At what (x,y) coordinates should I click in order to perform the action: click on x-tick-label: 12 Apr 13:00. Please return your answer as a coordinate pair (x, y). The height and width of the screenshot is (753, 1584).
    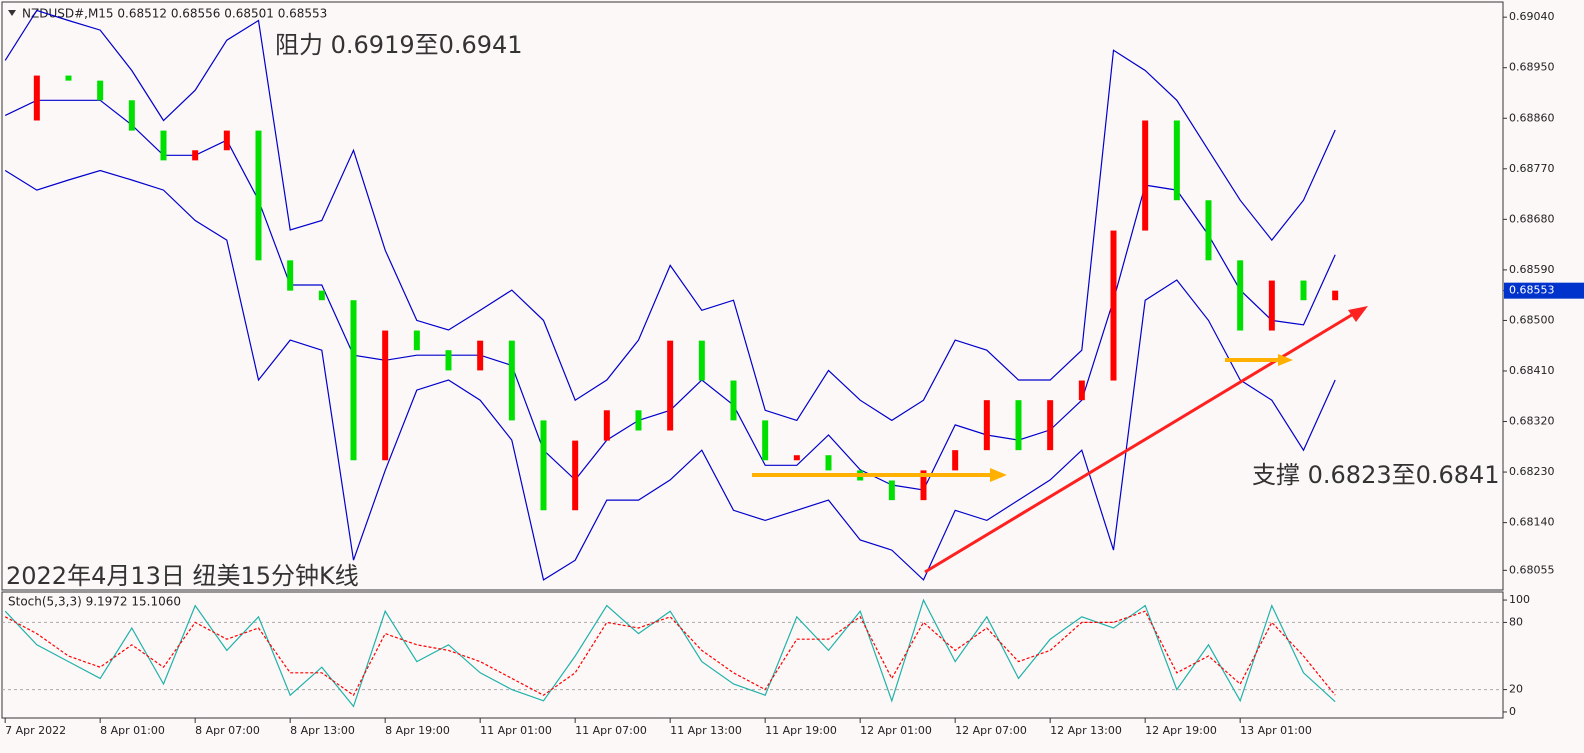
    Looking at the image, I should click on (1086, 730).